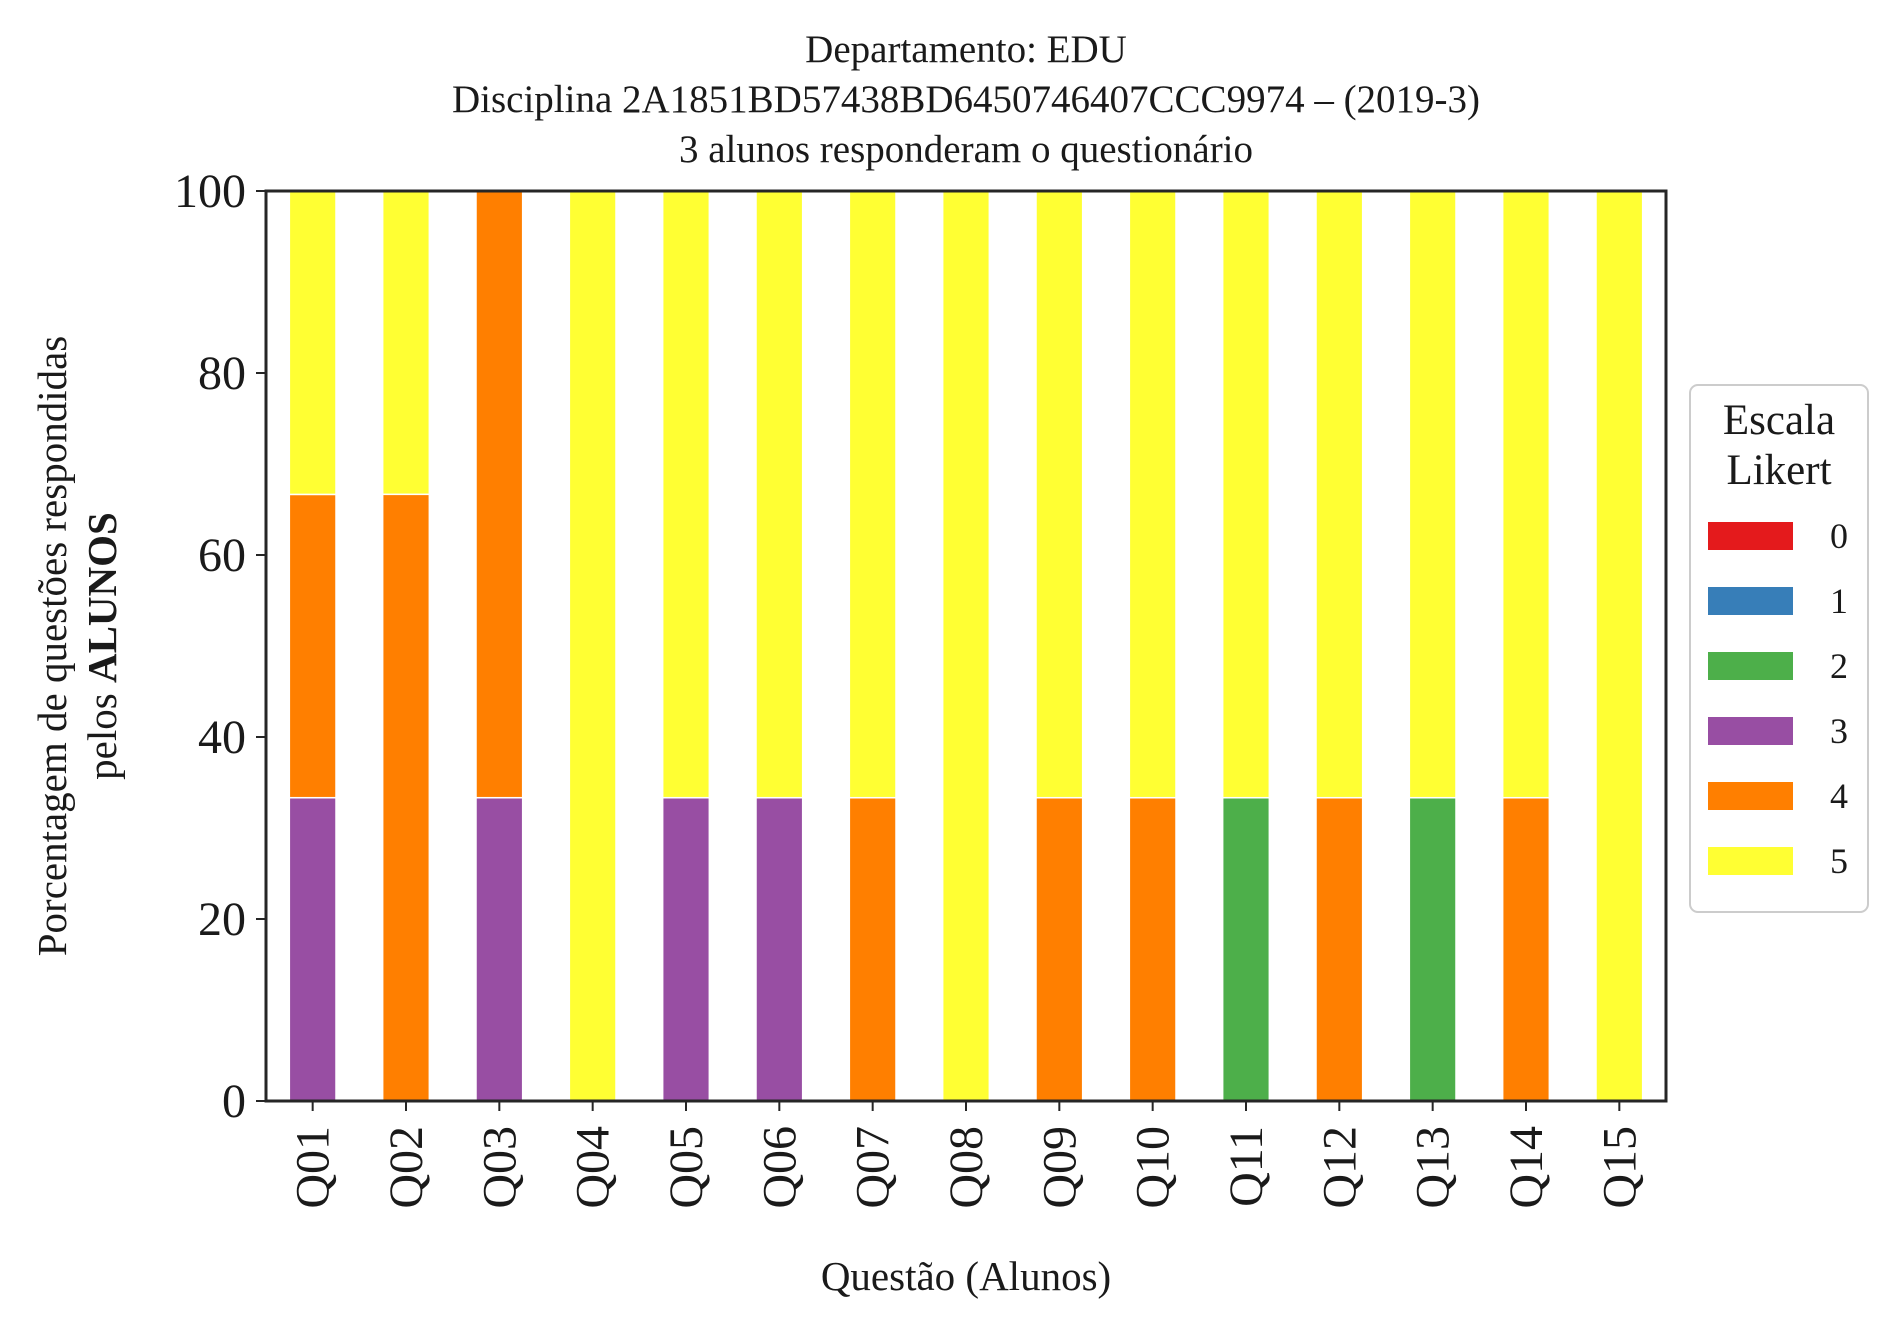 This screenshot has height=1323, width=1892. I want to click on y-tick-label-20: 20, so click(222, 919).